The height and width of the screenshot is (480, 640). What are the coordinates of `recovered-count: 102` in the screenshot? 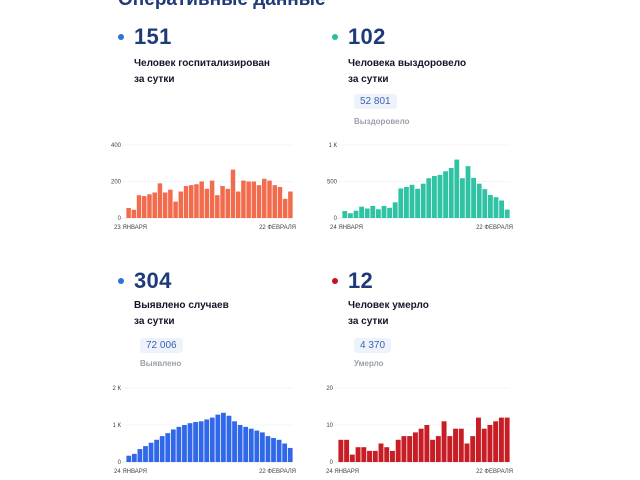 It's located at (367, 36).